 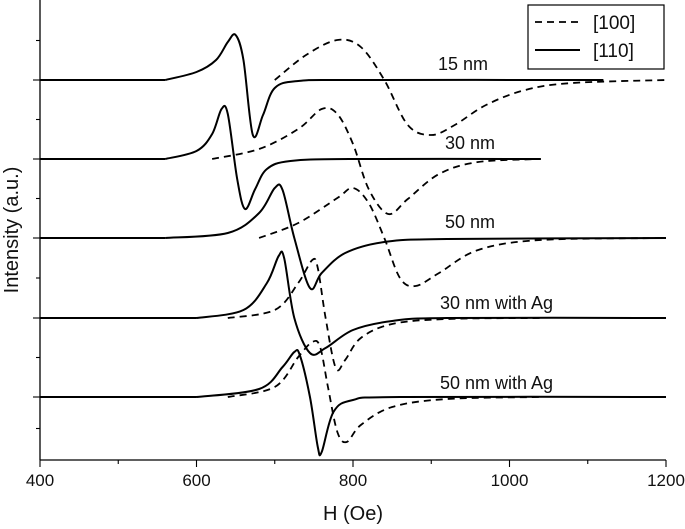 I want to click on x-tick-label: 600, so click(x=196, y=480).